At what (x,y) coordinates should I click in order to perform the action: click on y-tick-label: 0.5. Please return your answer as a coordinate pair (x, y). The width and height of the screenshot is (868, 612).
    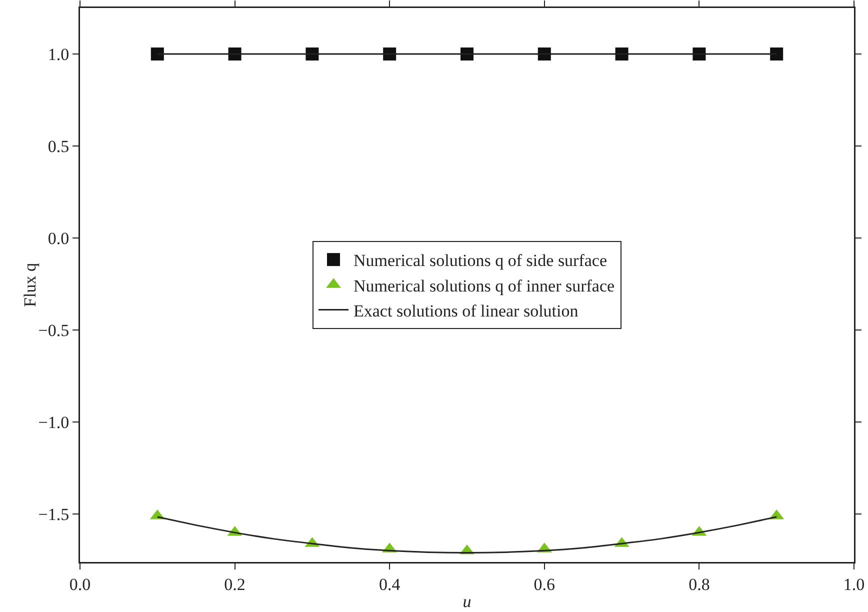
    Looking at the image, I should click on (59, 146).